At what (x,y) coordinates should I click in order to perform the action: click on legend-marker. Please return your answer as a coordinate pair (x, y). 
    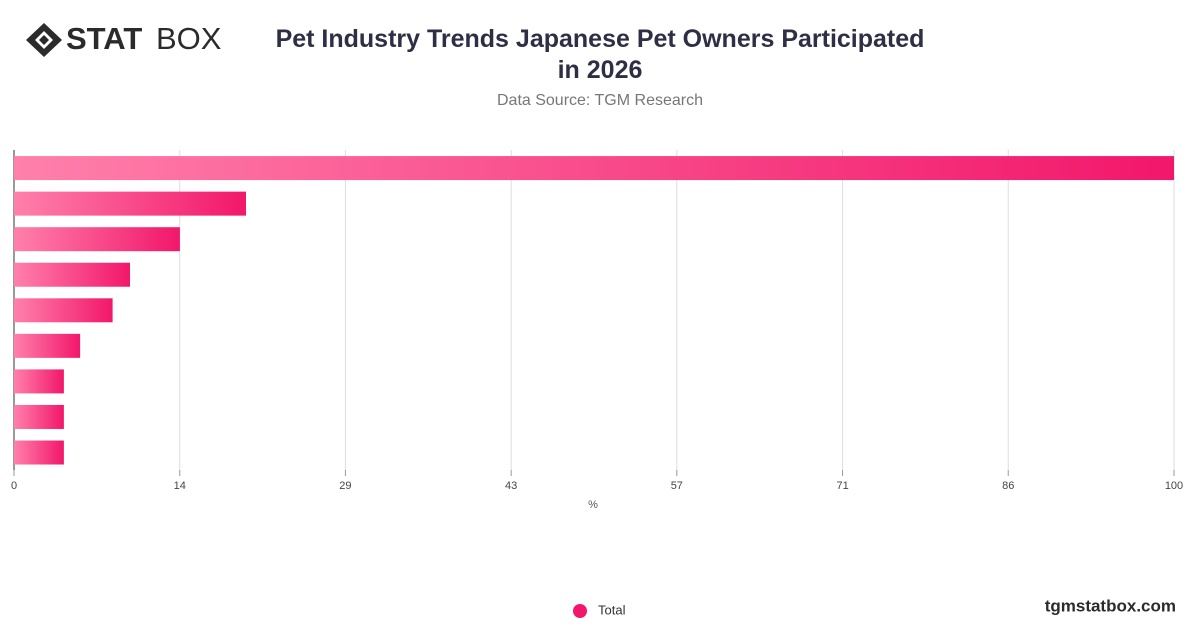
    Looking at the image, I should click on (580, 611).